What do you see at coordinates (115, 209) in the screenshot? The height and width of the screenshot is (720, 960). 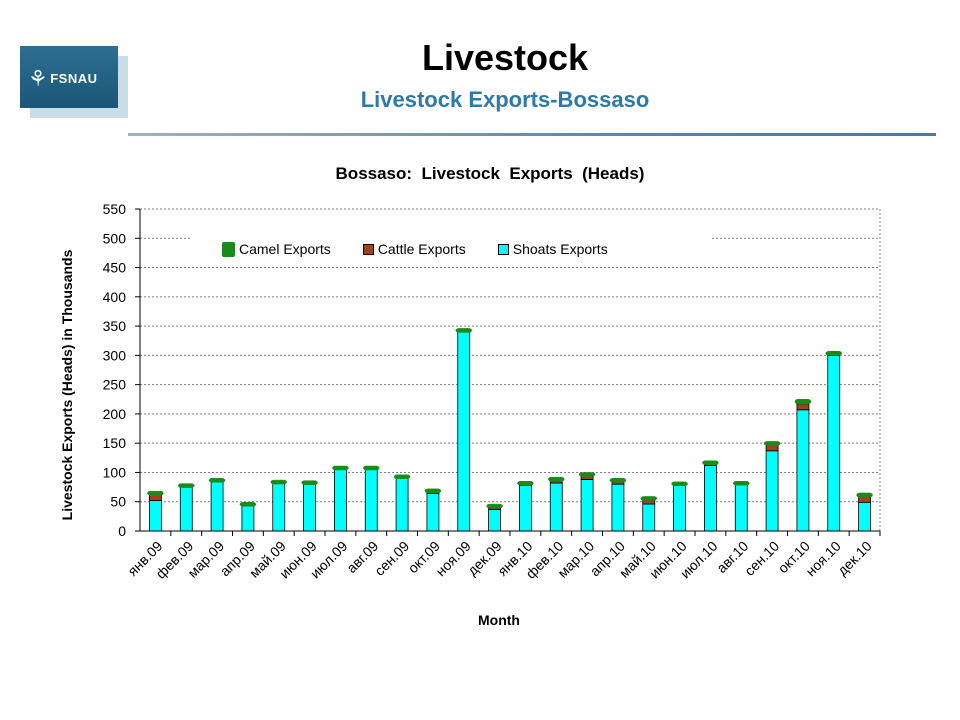 I see `y-tick-label: 550` at bounding box center [115, 209].